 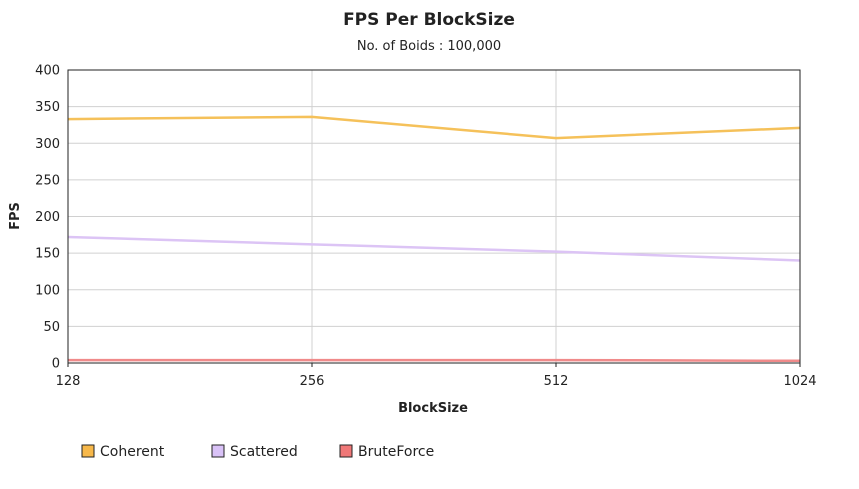 I want to click on y-axis-ticks: 0 50 100 150 200 250 300 350 400, so click(x=47, y=218).